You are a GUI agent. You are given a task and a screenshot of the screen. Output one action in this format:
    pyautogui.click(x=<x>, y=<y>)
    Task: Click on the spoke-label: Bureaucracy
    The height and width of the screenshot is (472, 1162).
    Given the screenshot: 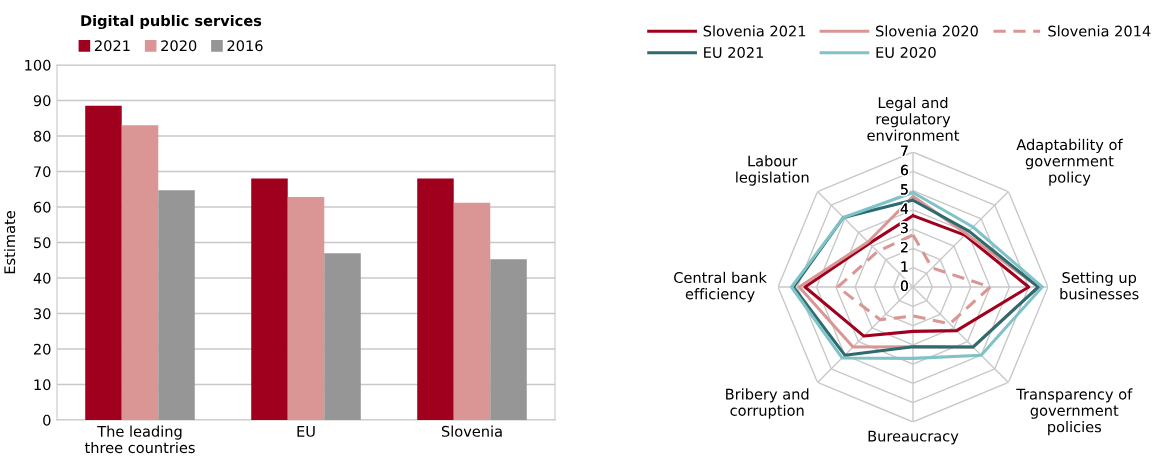 What is the action you would take?
    pyautogui.click(x=913, y=437)
    